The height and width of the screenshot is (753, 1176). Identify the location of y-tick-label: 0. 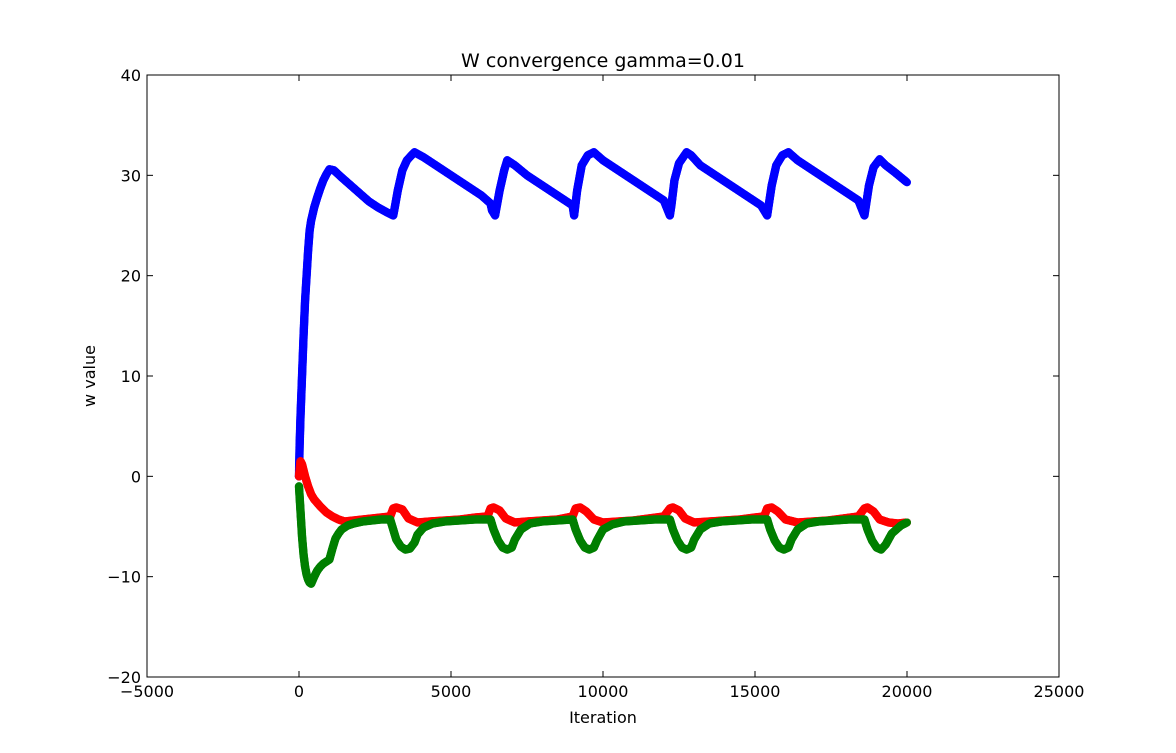
(136, 476).